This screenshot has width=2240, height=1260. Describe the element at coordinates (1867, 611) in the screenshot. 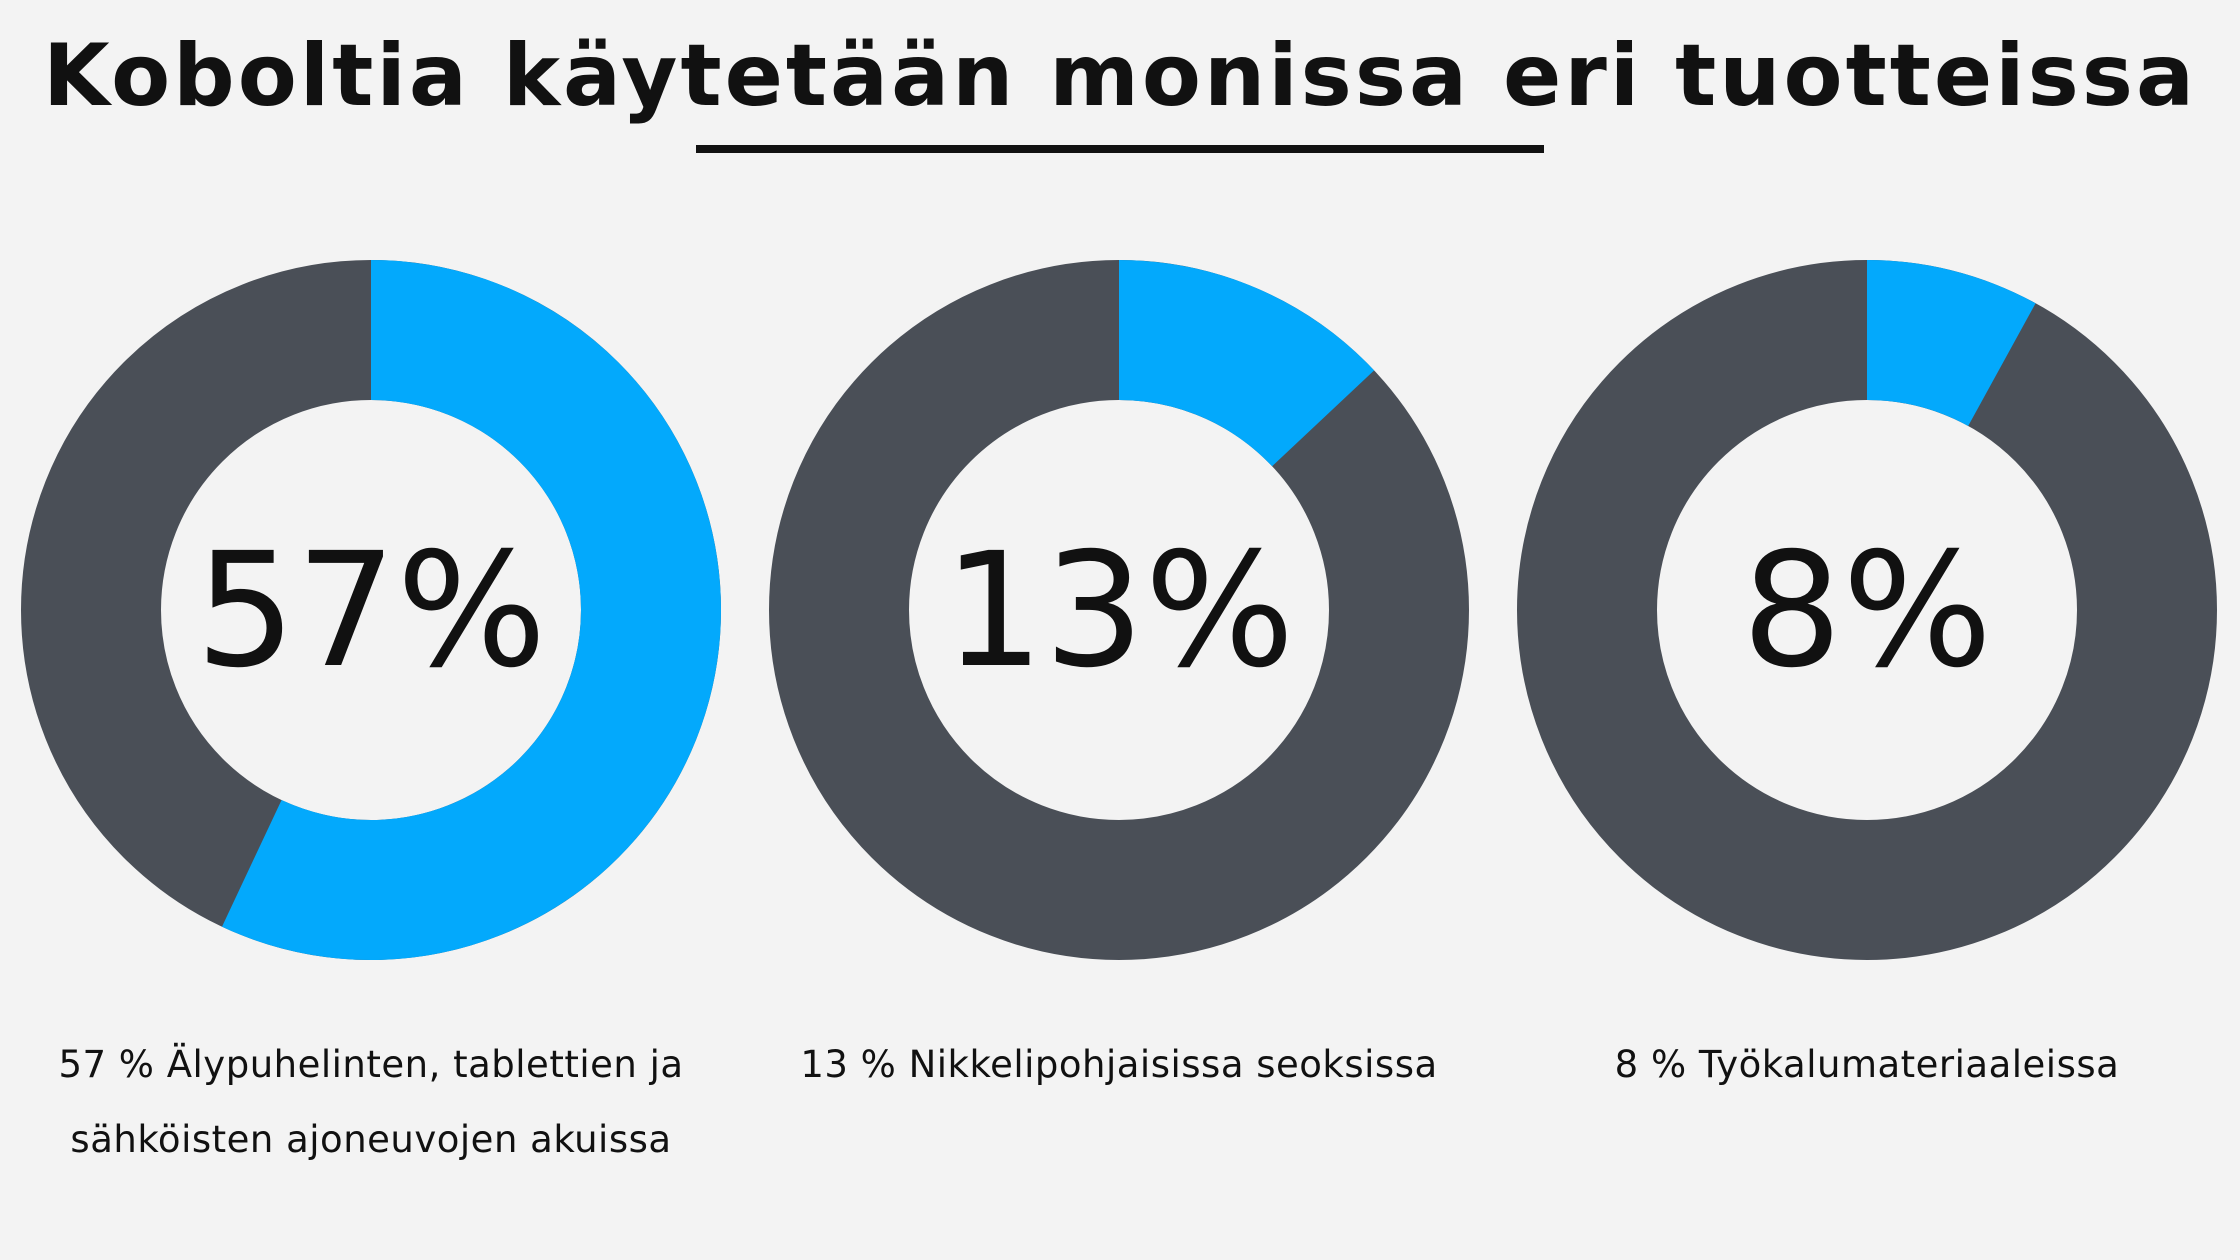

I see `center-label: 8%` at that location.